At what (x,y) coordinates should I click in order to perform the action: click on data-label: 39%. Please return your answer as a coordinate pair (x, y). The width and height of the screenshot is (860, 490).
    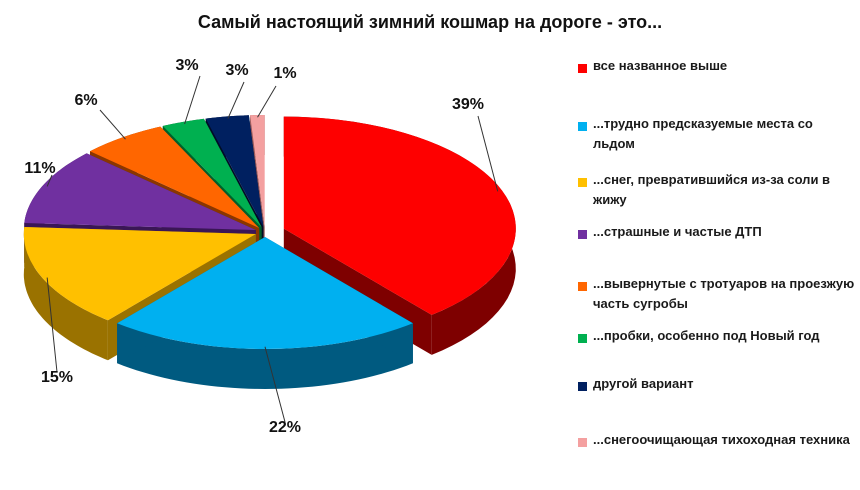
    Looking at the image, I should click on (468, 104).